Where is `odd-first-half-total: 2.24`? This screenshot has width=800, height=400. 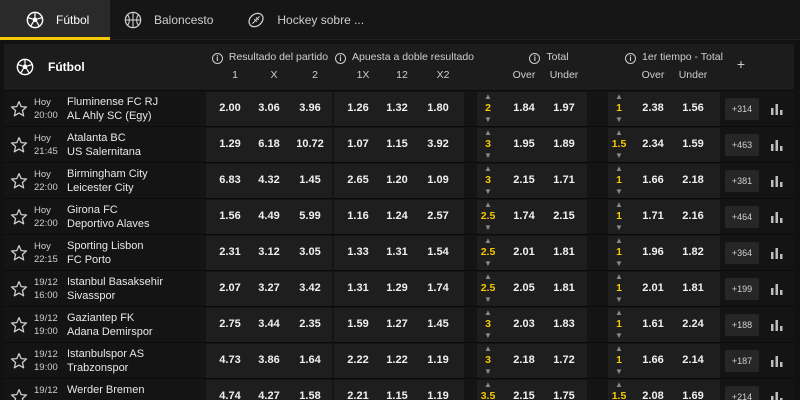 odd-first-half-total: 2.24 is located at coordinates (693, 324).